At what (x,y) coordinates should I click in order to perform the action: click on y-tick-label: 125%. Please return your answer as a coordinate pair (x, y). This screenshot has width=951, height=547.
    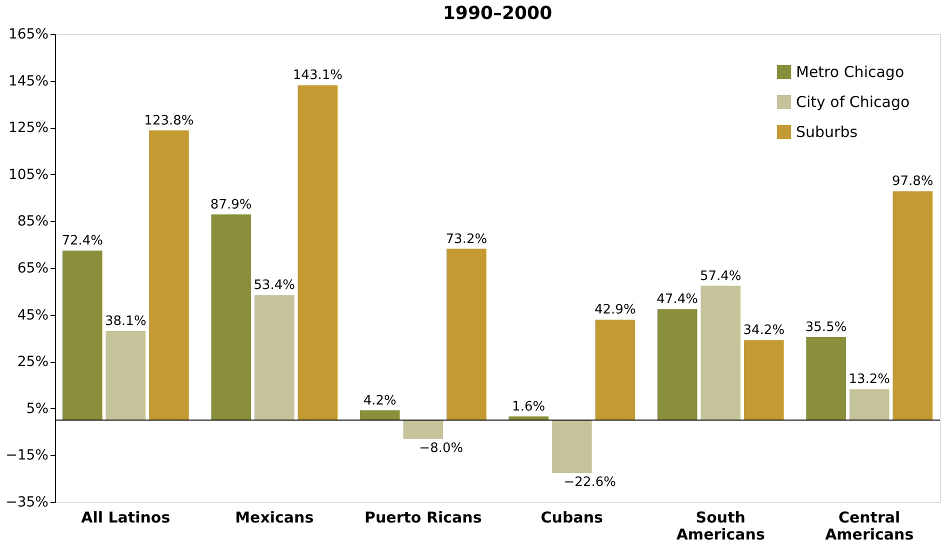
    Looking at the image, I should click on (28, 128).